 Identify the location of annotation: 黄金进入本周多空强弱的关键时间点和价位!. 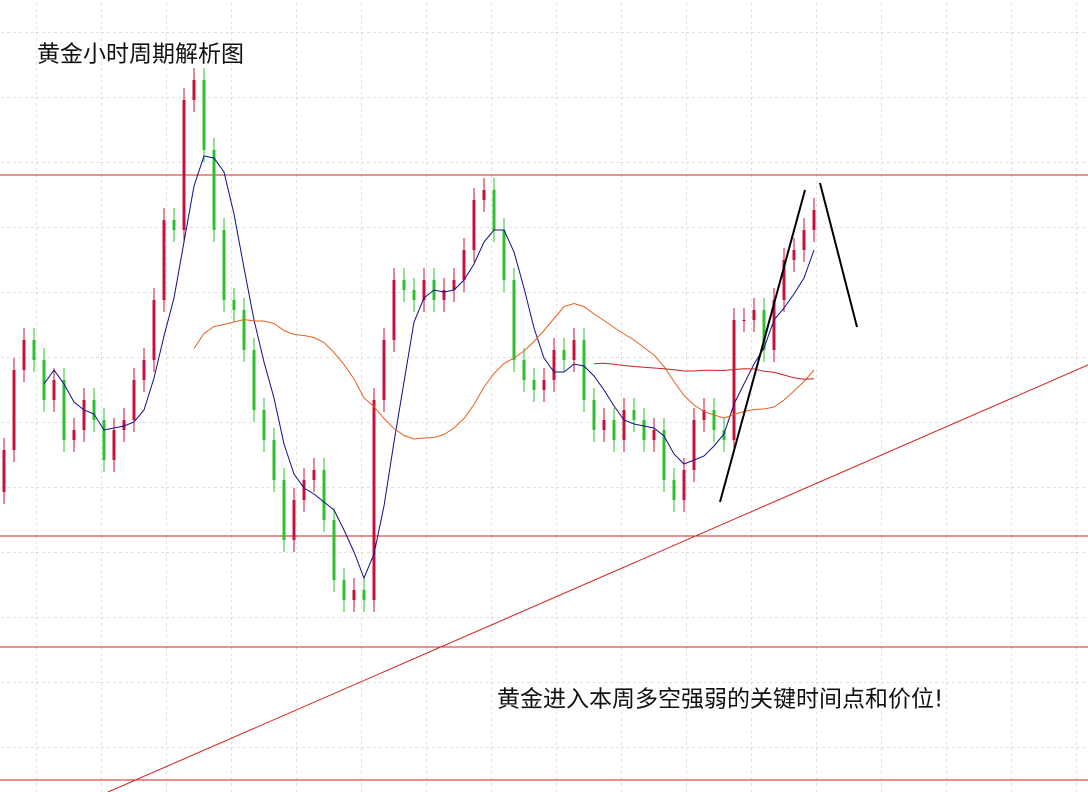
(720, 700).